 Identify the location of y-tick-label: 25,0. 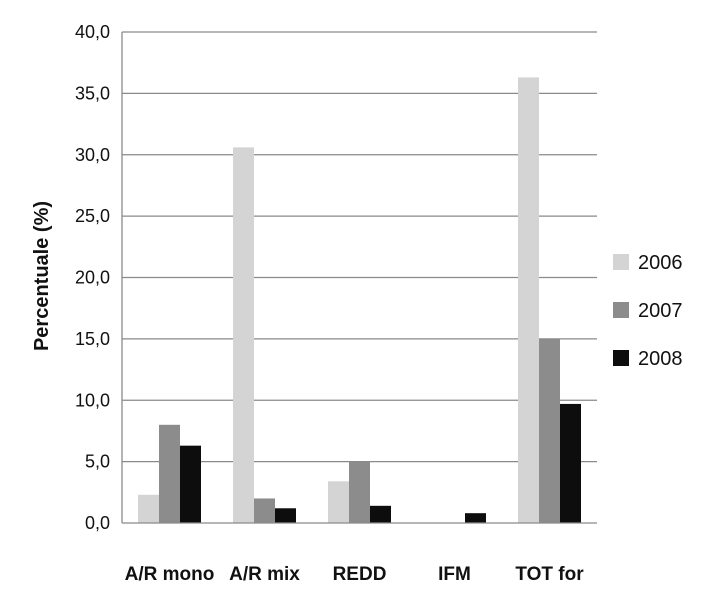
(92, 216).